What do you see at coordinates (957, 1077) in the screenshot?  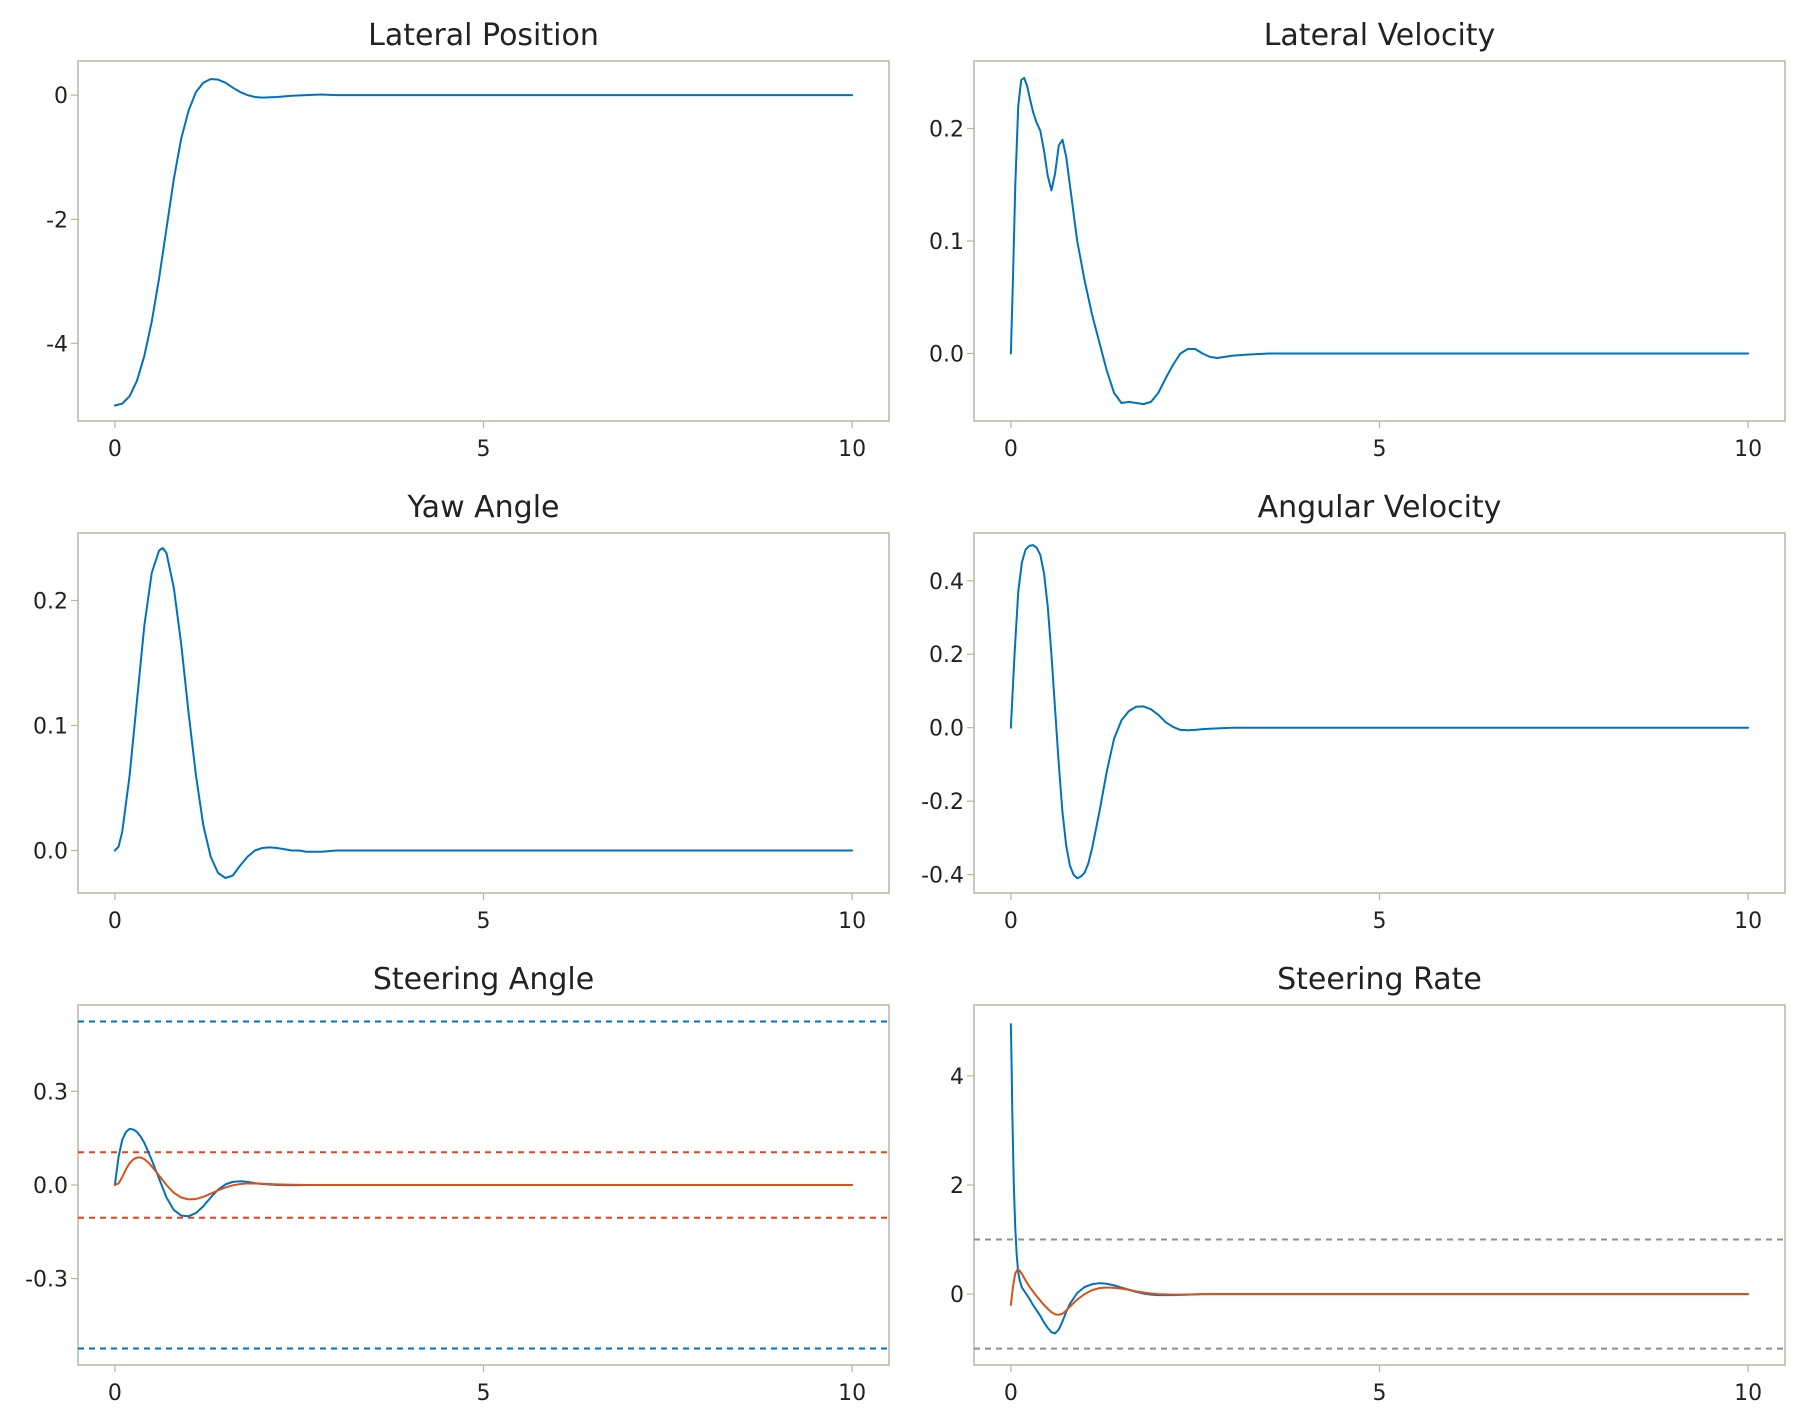 I see `steering-rate-y-tick-label: 4` at bounding box center [957, 1077].